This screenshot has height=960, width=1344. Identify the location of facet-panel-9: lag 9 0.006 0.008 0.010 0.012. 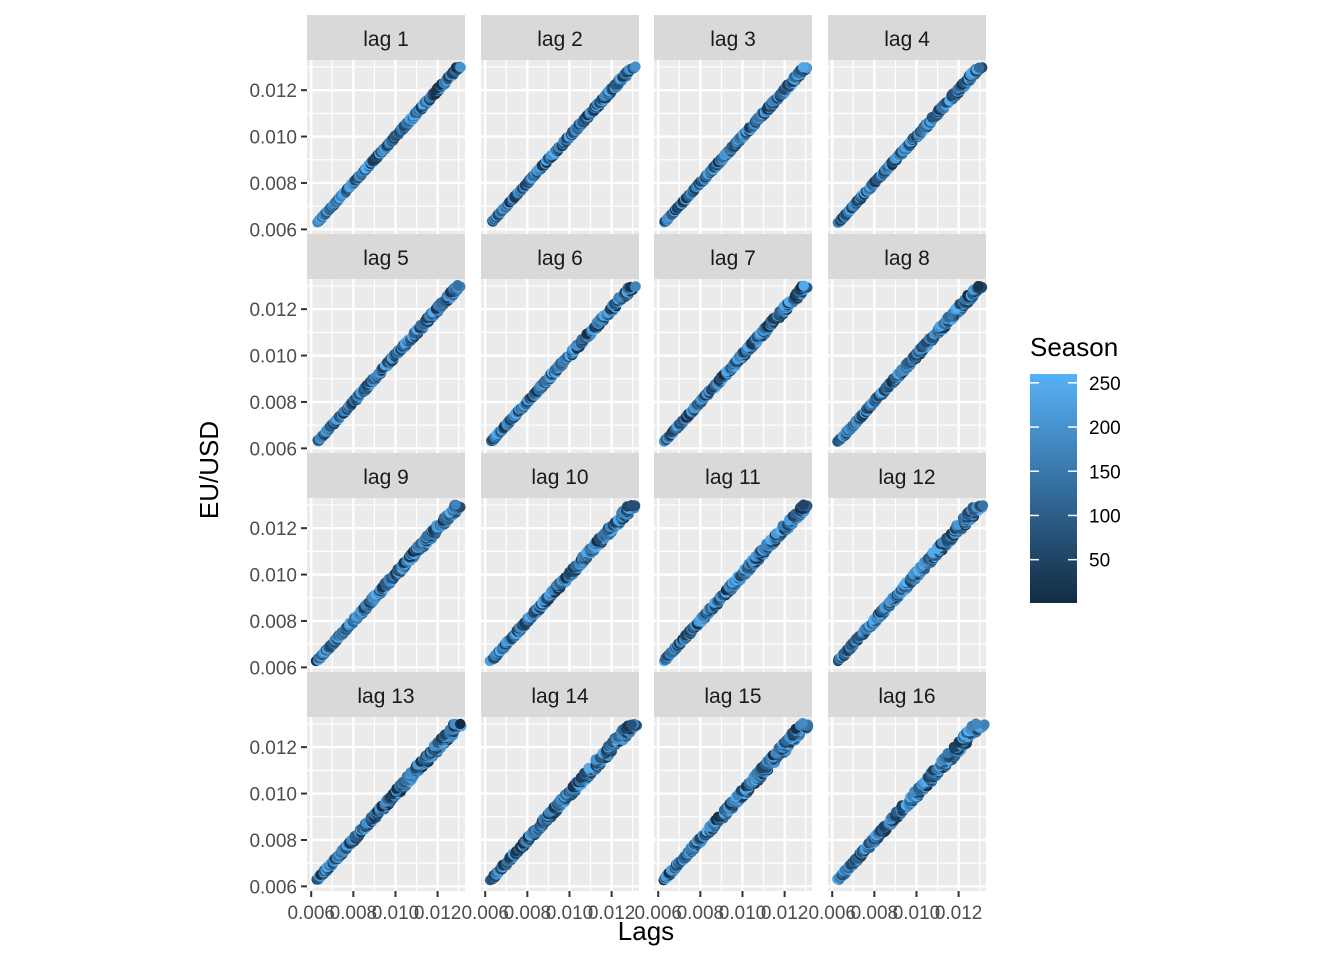
(357, 566).